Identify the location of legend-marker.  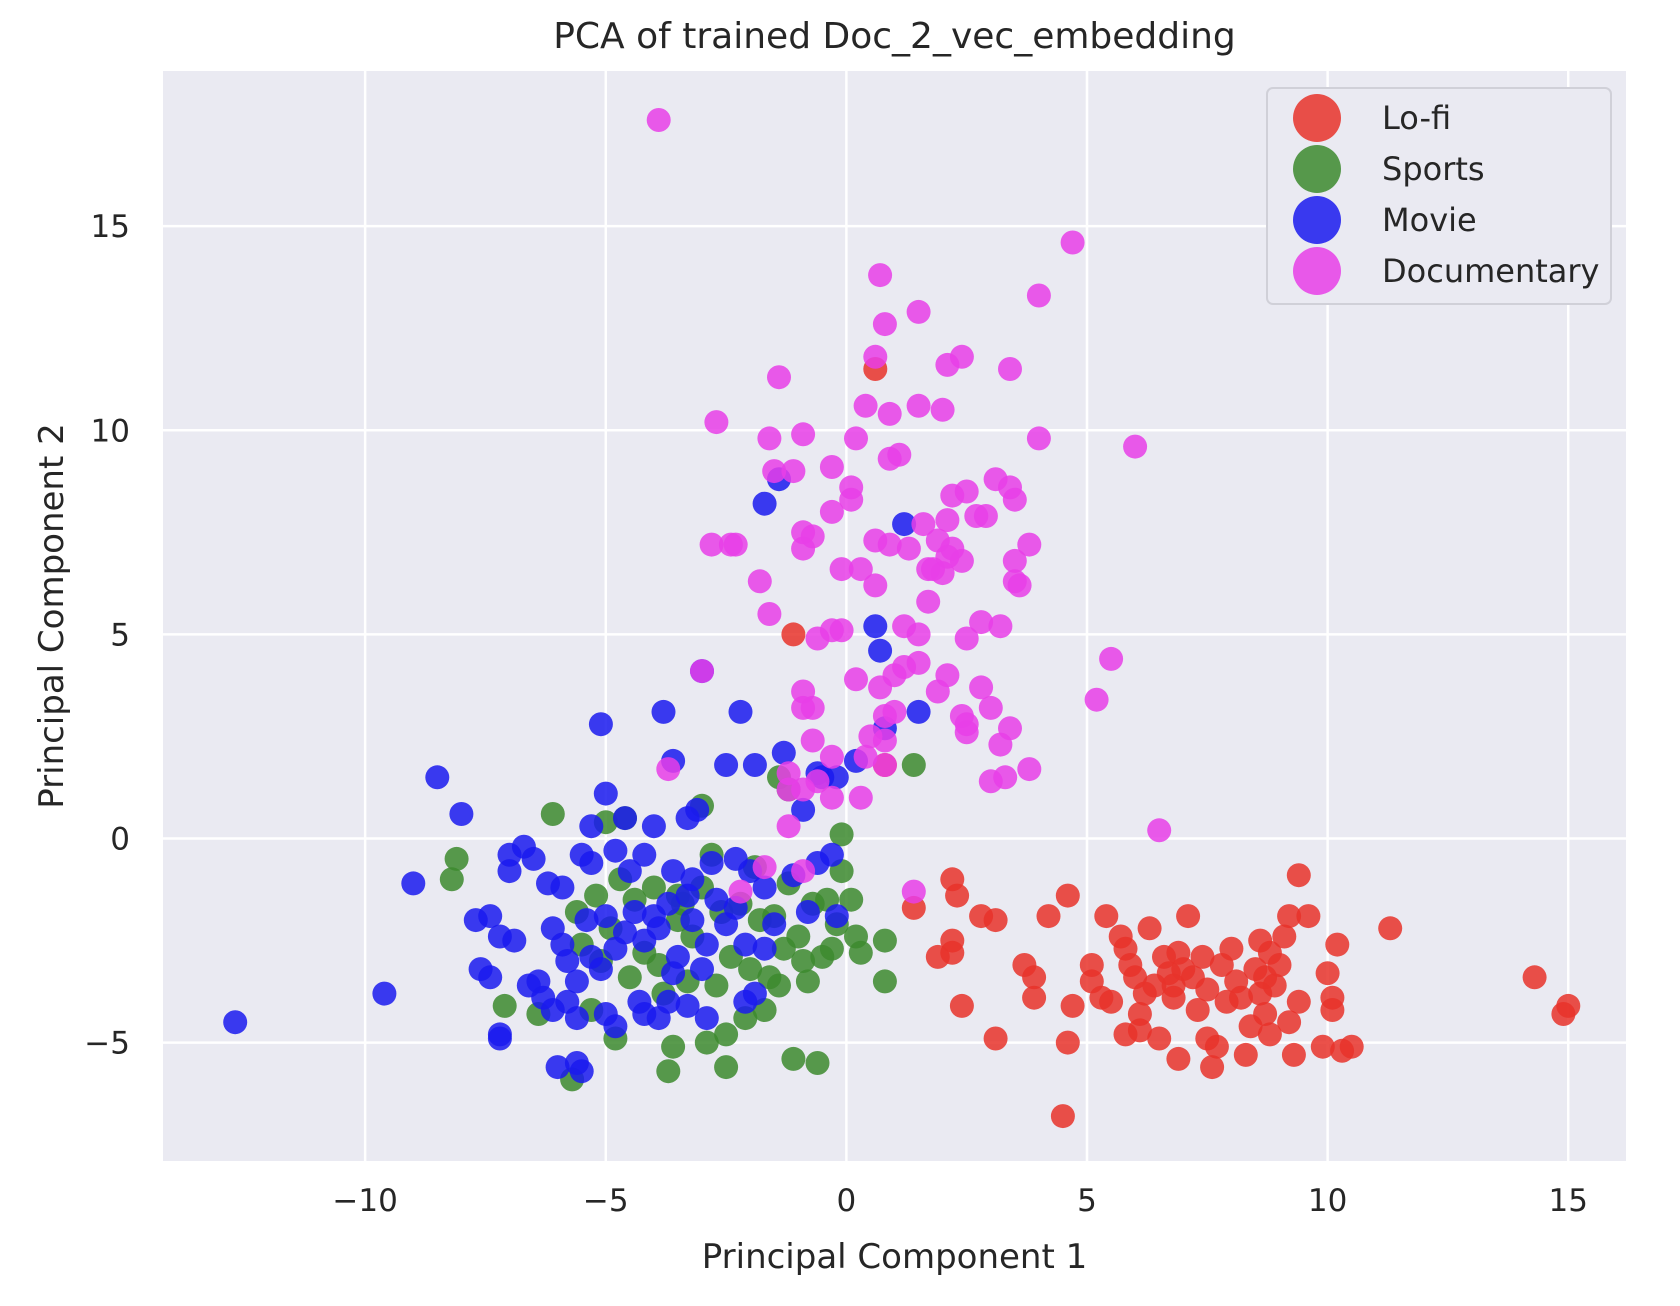
(1317, 271).